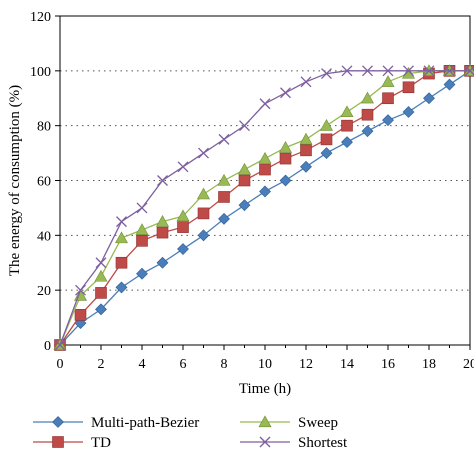 Image resolution: width=474 pixels, height=449 pixels. I want to click on legend-marker-multi-path-bezier, so click(58, 422).